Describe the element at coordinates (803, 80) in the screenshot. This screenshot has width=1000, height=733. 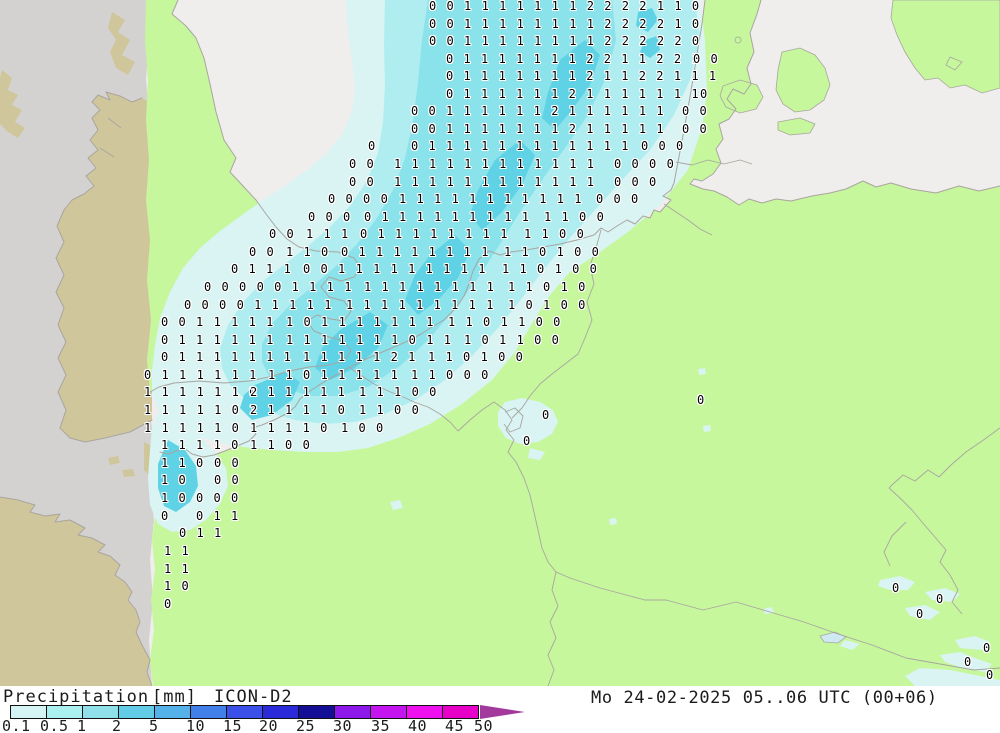
I see `sjaelland-island` at that location.